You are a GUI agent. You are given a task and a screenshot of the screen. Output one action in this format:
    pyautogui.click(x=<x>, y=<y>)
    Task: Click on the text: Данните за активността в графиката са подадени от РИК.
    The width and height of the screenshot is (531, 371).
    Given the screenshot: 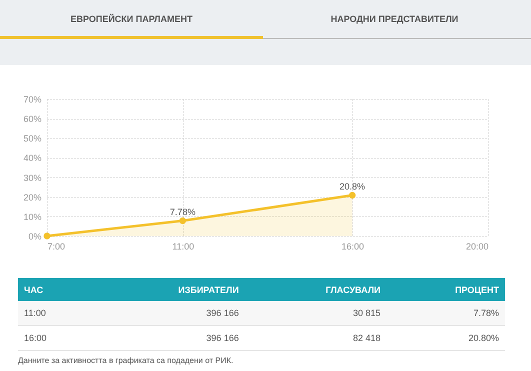 What is the action you would take?
    pyautogui.click(x=126, y=360)
    